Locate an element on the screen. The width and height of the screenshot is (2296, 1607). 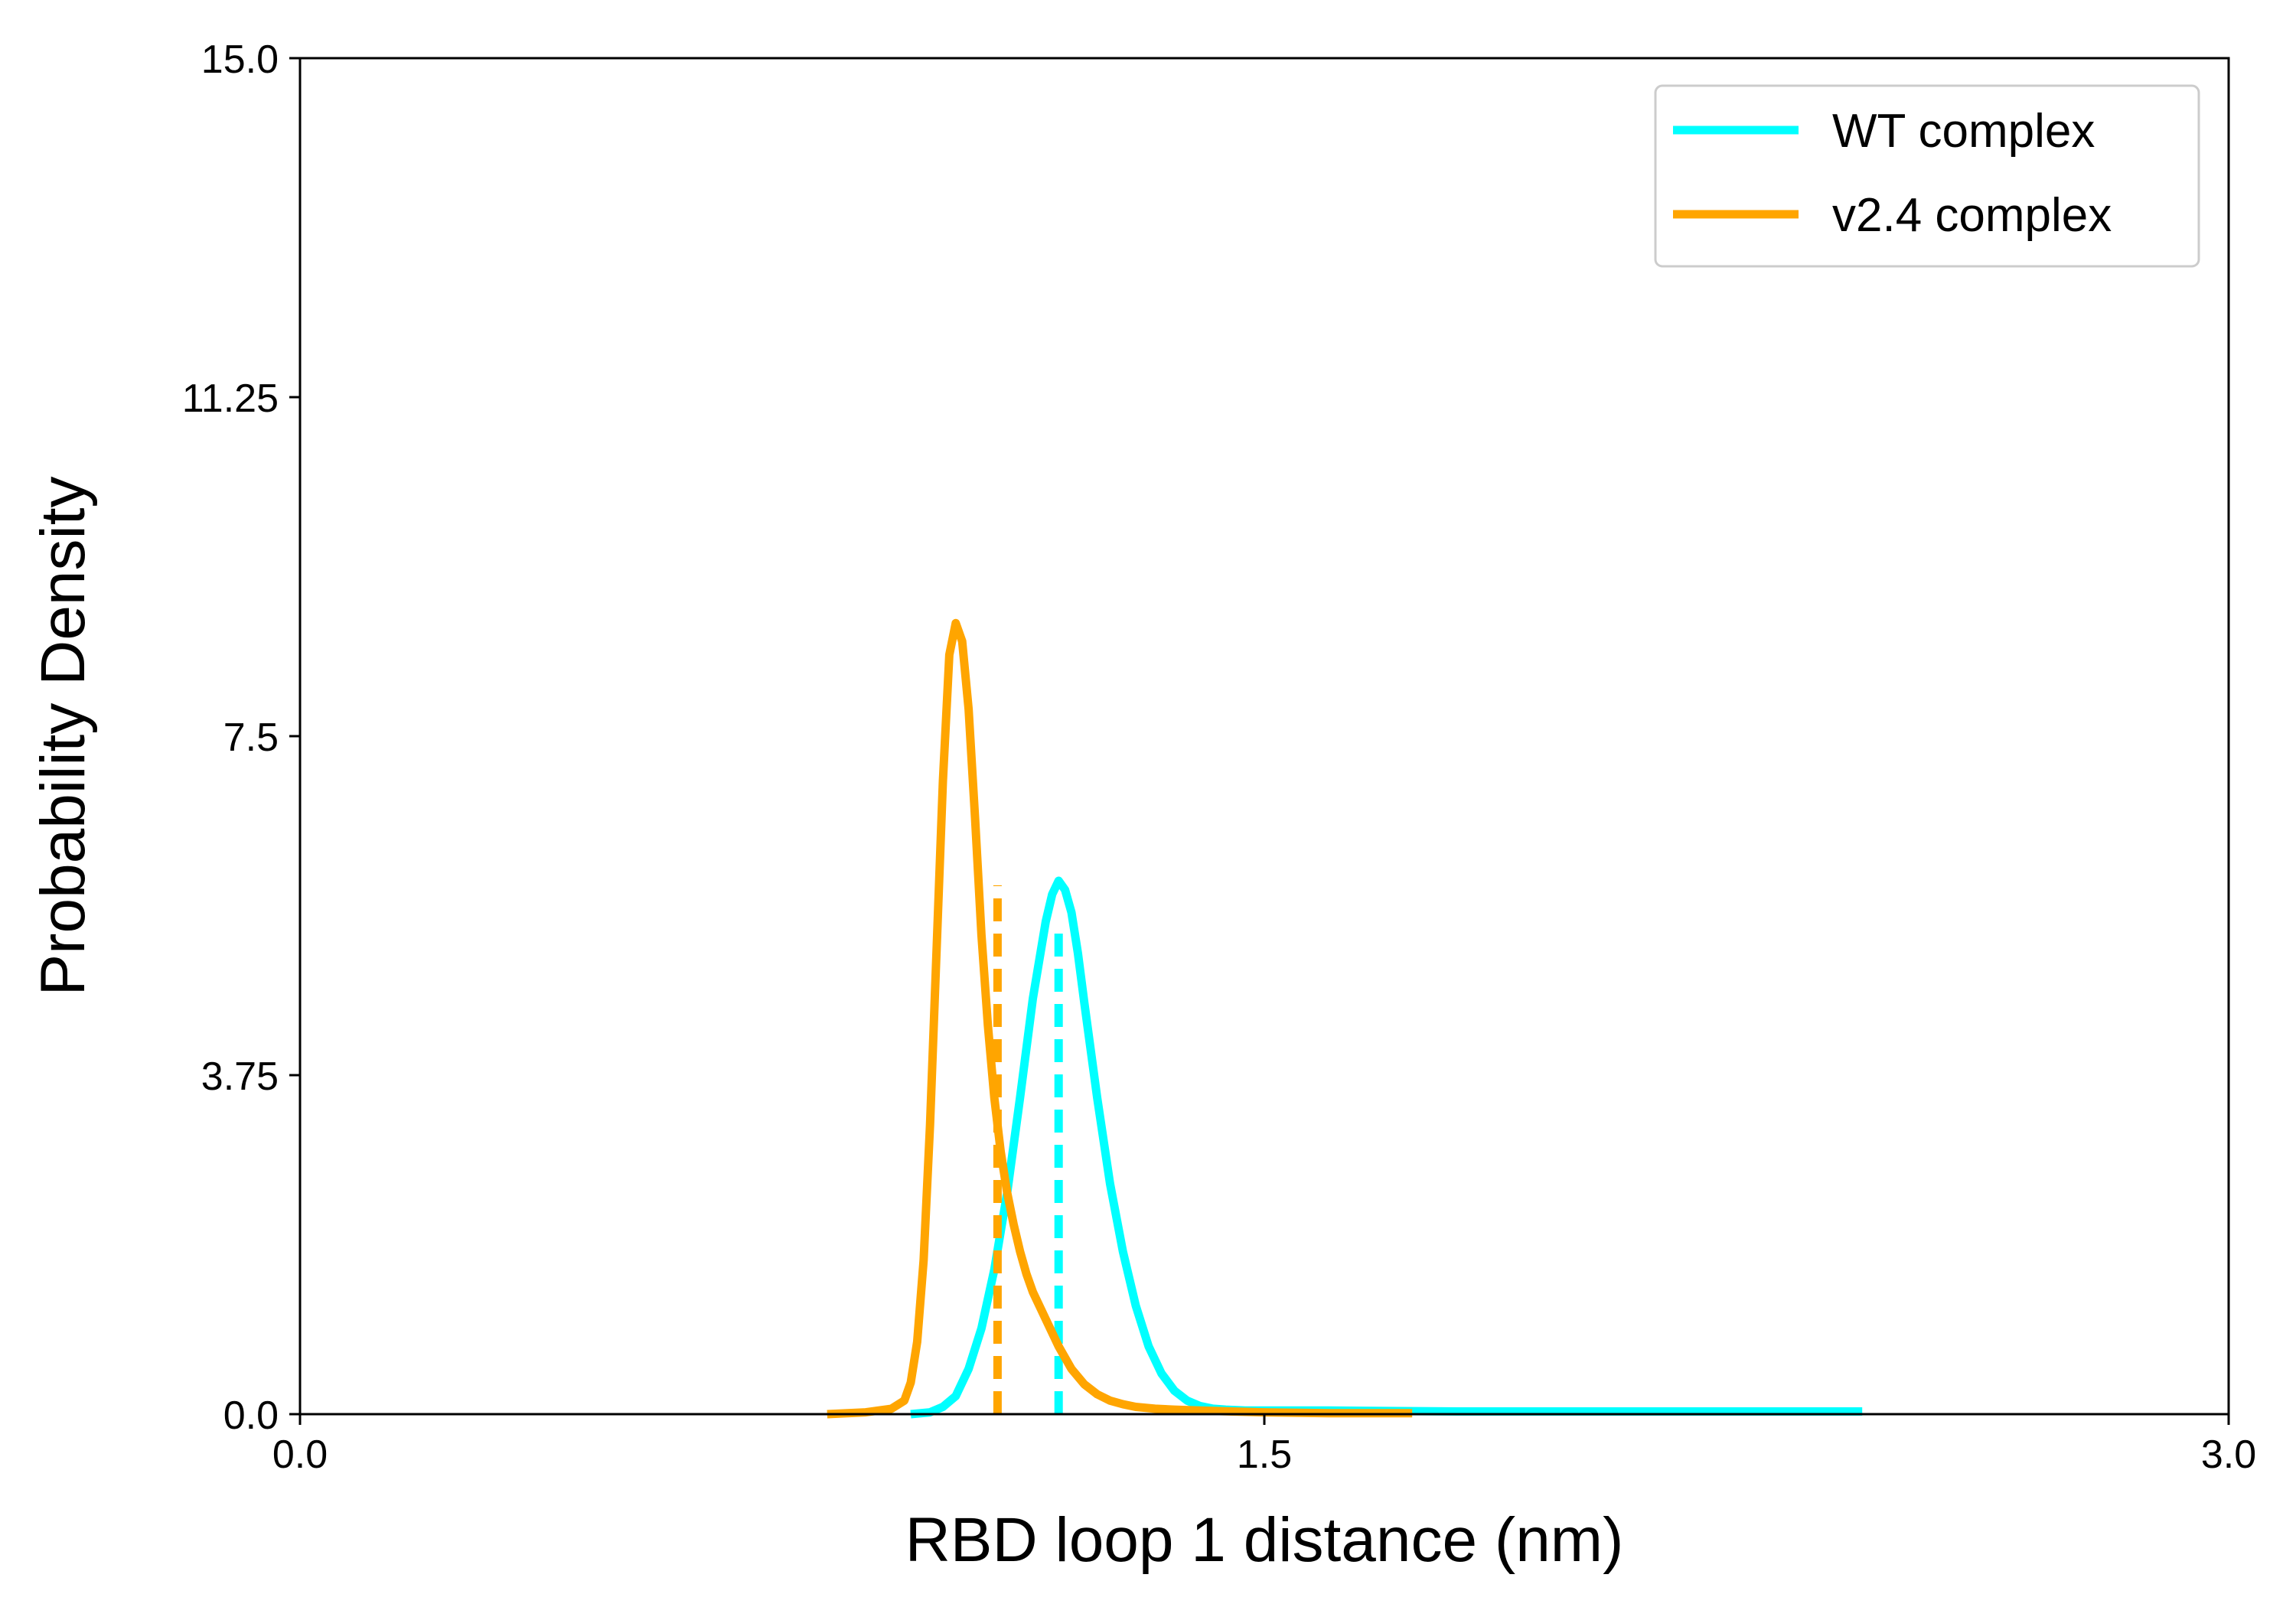
y-axis-label: Probability Density is located at coordinates (63, 736).